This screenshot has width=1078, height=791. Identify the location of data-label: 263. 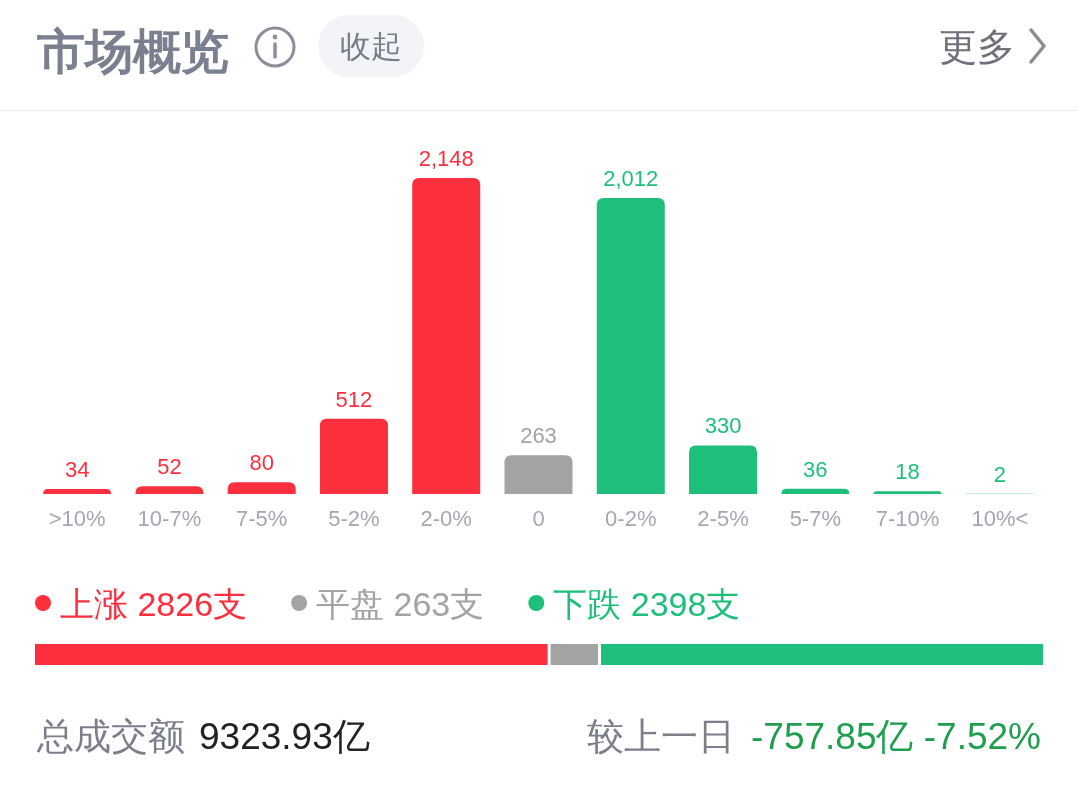
(538, 436).